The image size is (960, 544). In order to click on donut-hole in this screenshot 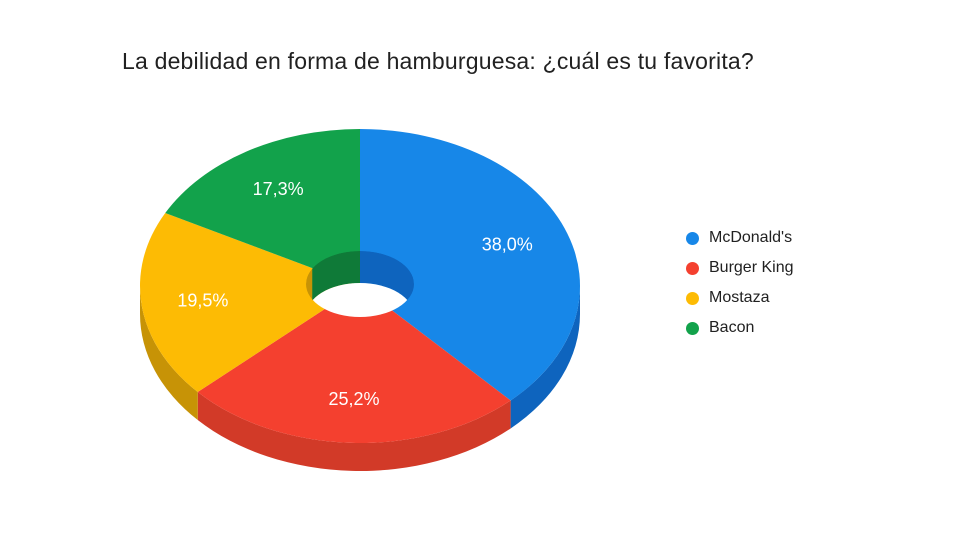, I will do `click(360, 284)`.